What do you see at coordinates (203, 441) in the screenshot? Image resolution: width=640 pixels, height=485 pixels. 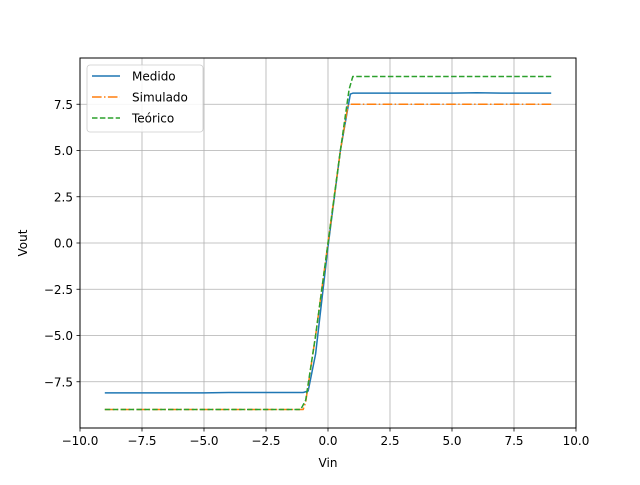 I see `x-tick-label: −5.0` at bounding box center [203, 441].